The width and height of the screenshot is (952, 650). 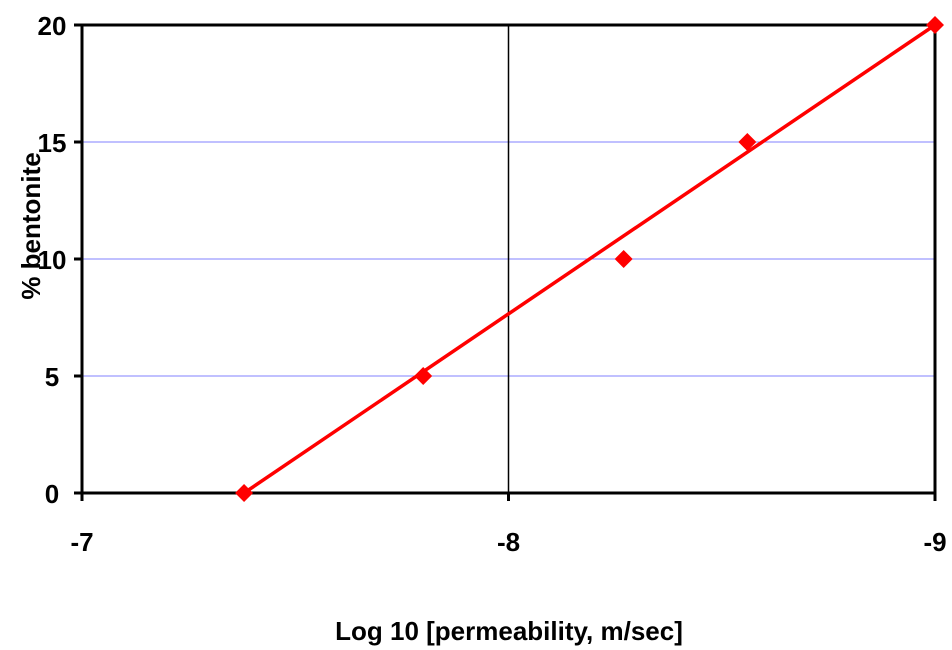 I want to click on x-tick-label: -8, so click(x=508, y=542).